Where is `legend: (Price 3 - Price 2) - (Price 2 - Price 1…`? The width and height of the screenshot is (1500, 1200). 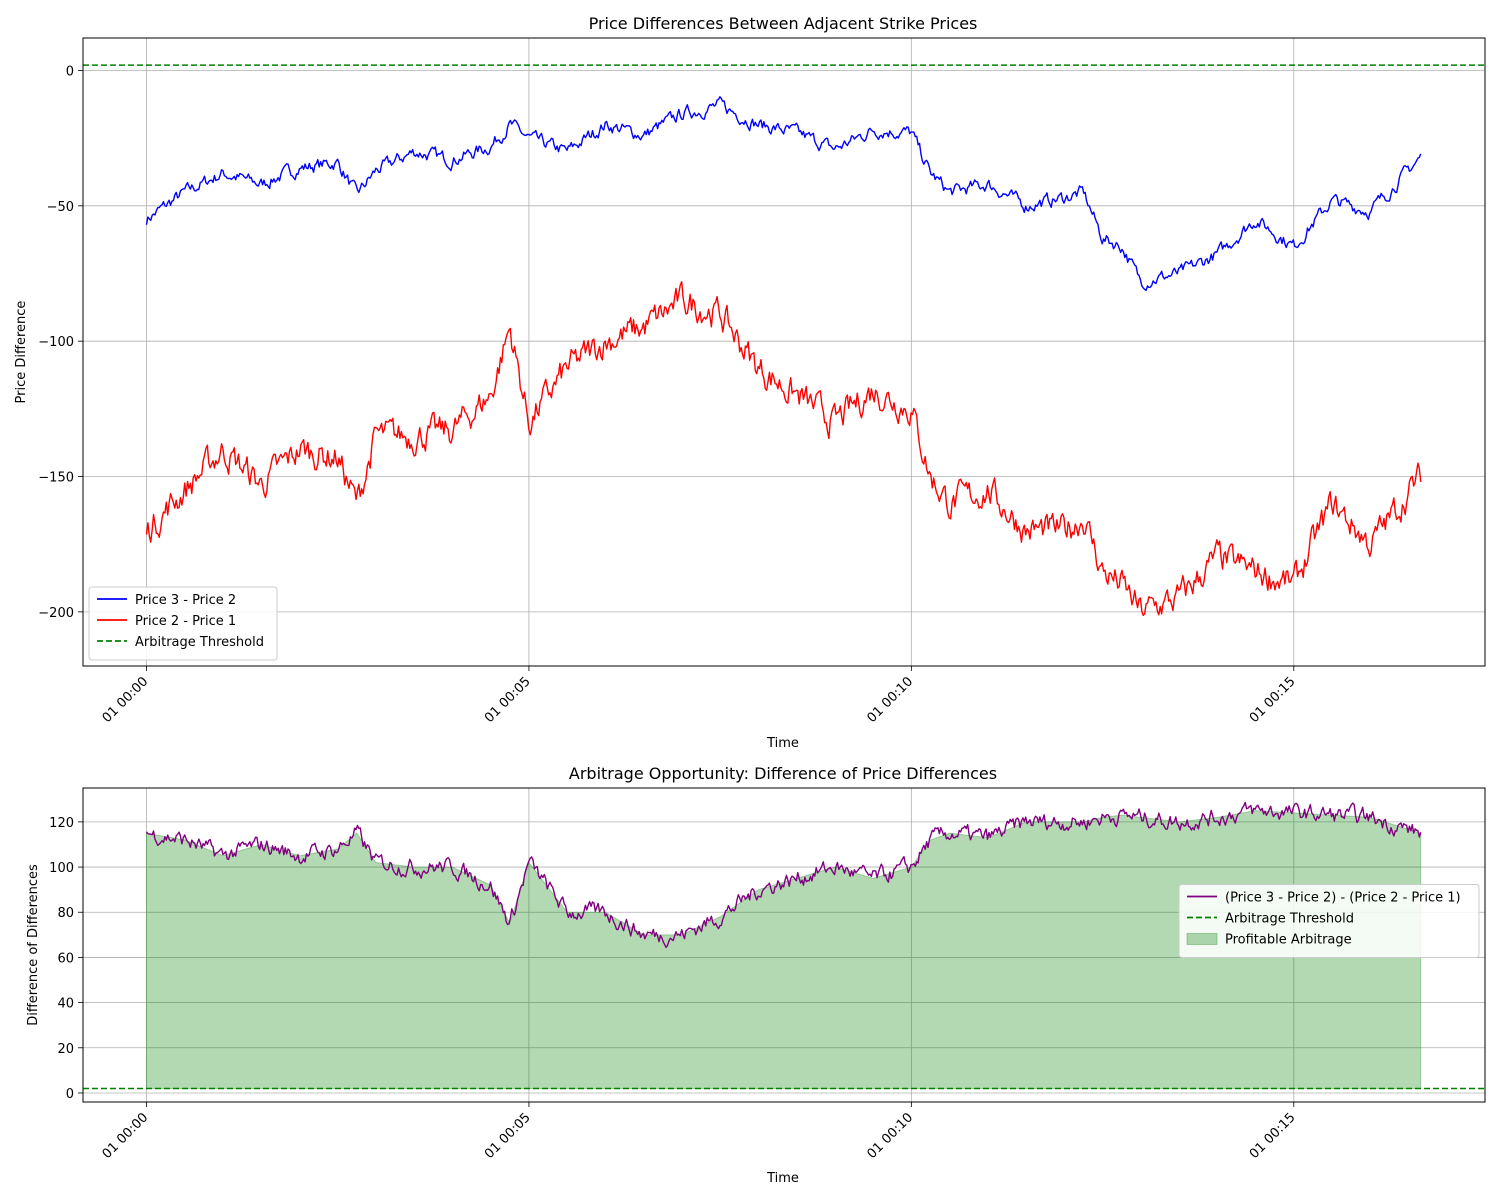
legend: (Price 3 - Price 2) - (Price 2 - Price 1… is located at coordinates (1329, 921).